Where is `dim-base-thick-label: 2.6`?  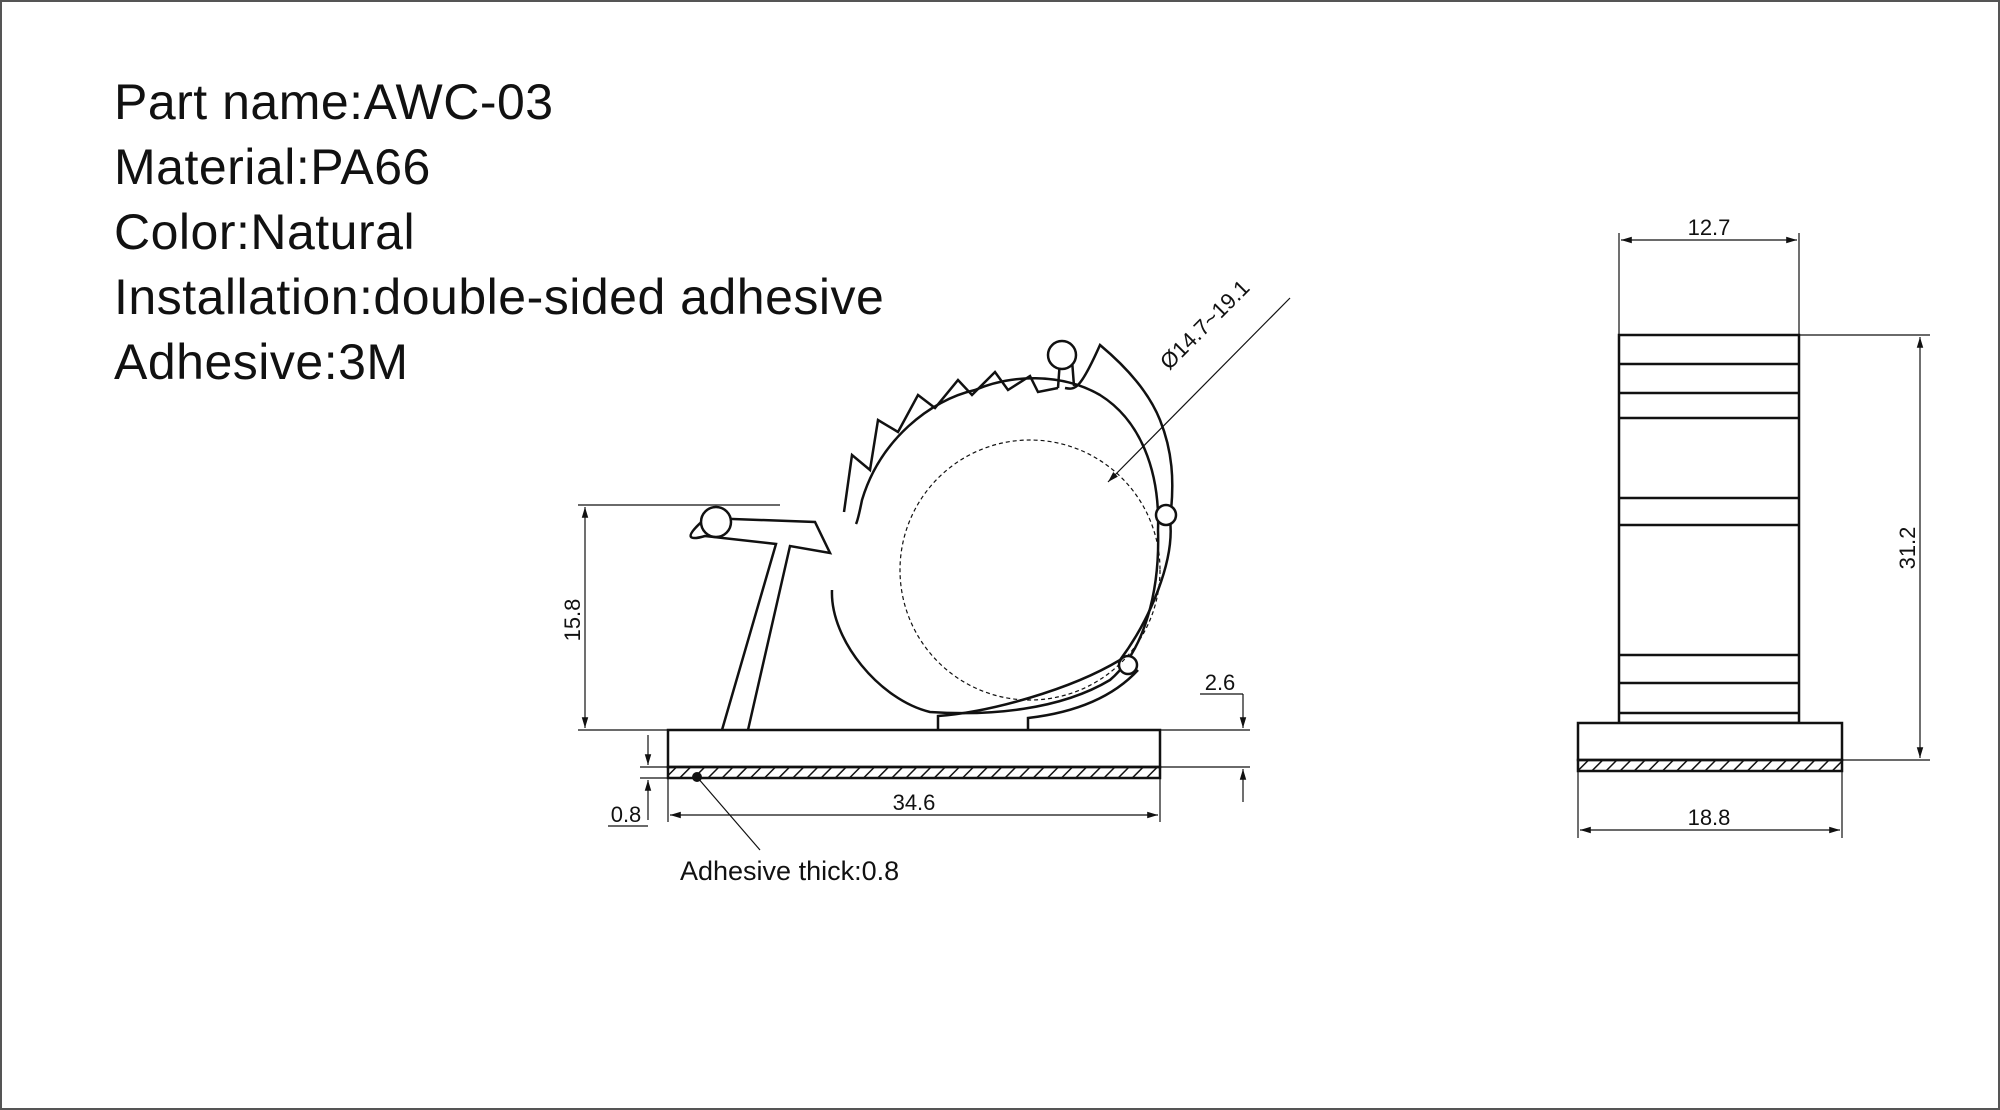 dim-base-thick-label: 2.6 is located at coordinates (1220, 682).